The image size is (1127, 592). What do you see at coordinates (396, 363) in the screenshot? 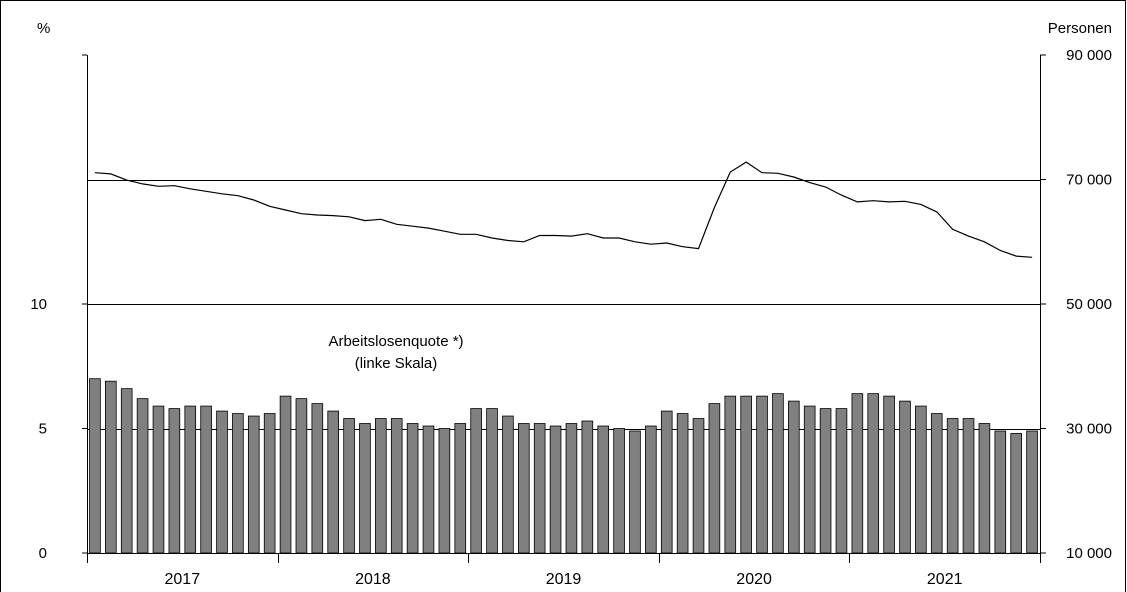
I see `annotation-line2: (linke Skala)` at bounding box center [396, 363].